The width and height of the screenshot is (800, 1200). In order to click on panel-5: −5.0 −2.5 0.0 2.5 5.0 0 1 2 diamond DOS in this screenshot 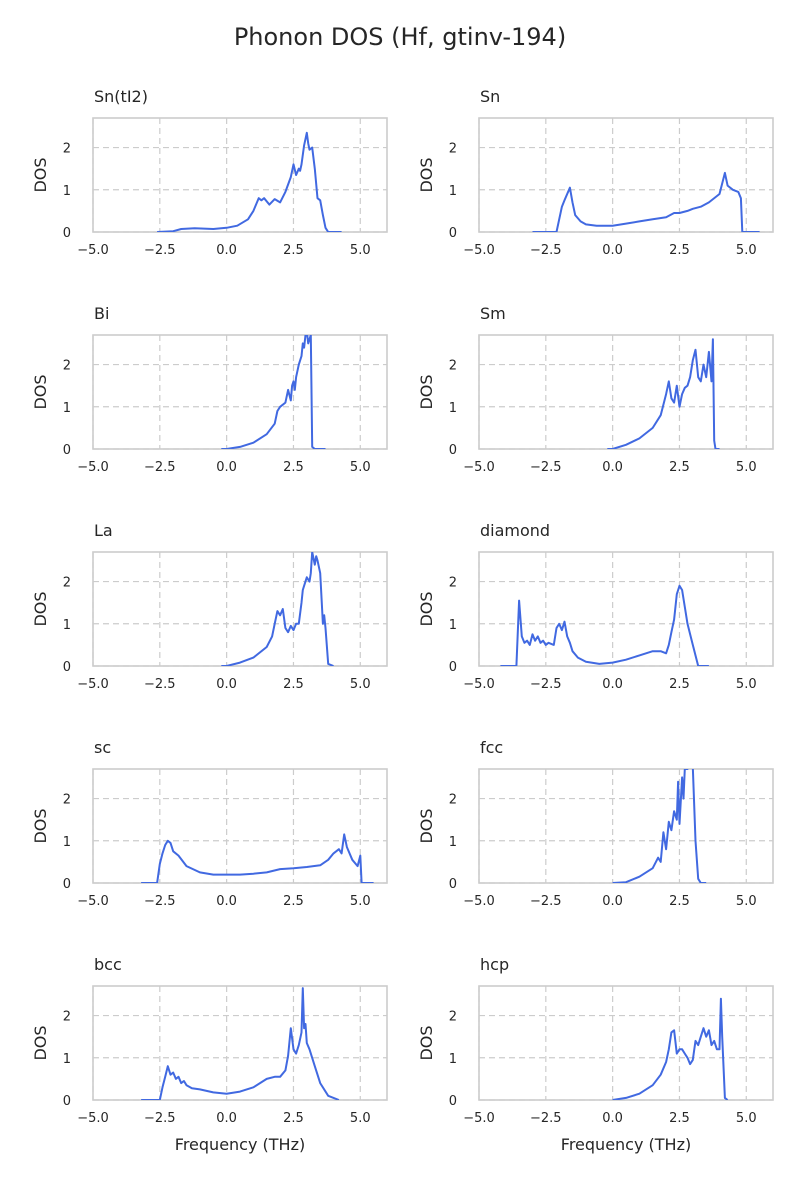, I will do `click(595, 606)`.